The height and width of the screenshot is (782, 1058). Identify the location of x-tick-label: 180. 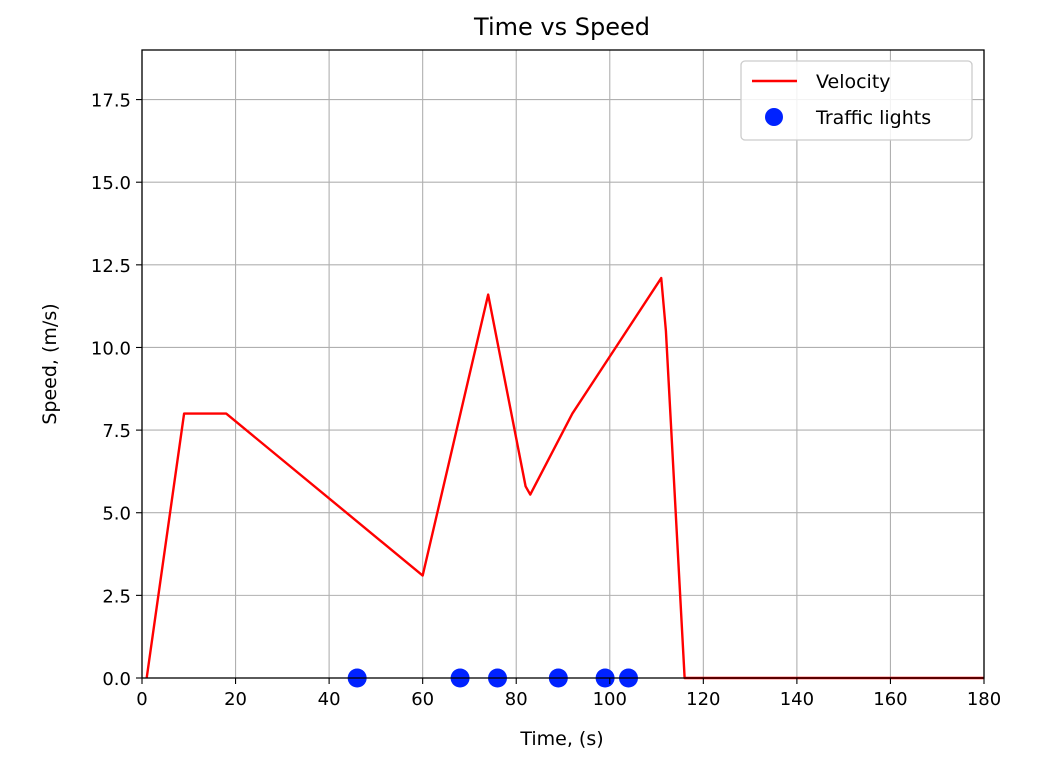
(984, 699).